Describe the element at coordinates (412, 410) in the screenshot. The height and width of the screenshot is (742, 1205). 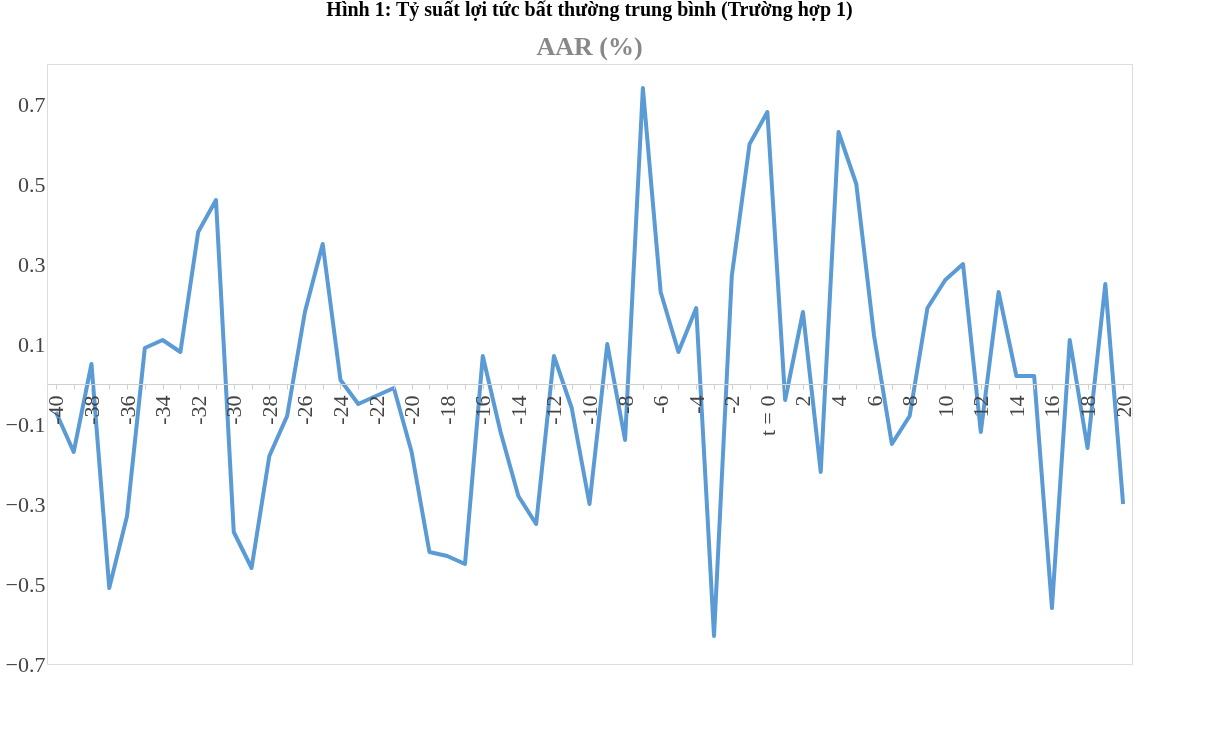
I see `x-tick-label: -20` at that location.